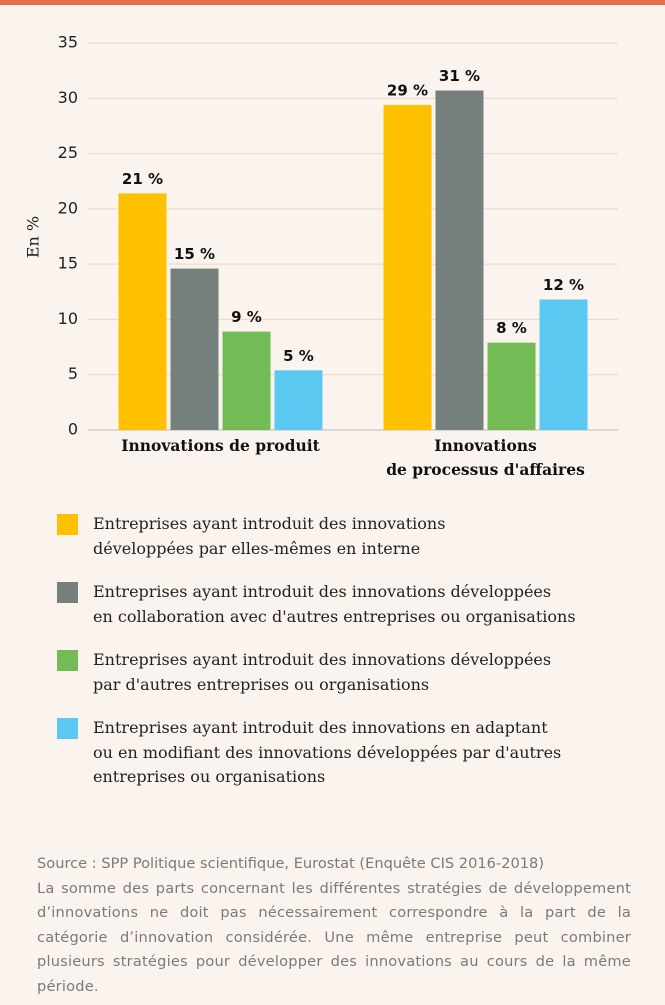 The image size is (665, 1005). What do you see at coordinates (68, 263) in the screenshot?
I see `y-tick-label: 15` at bounding box center [68, 263].